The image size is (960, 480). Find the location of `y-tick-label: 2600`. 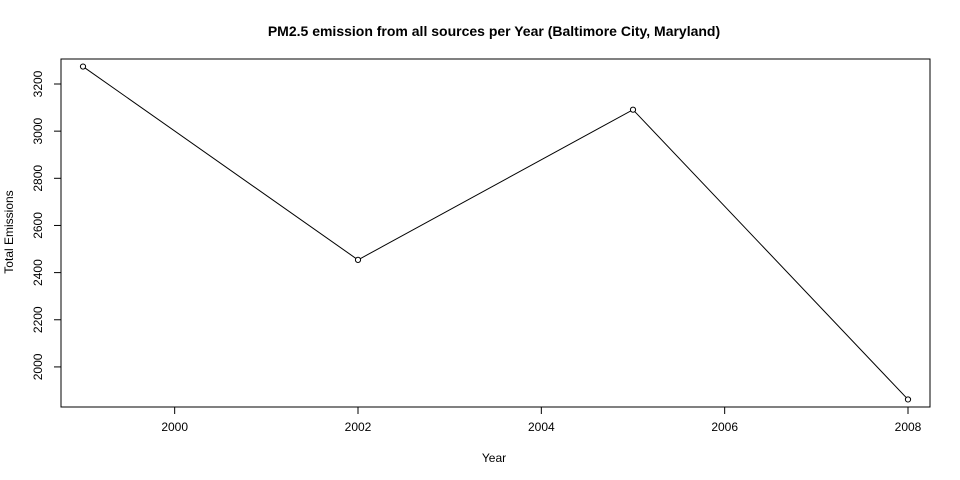

y-tick-label: 2600 is located at coordinates (38, 225).